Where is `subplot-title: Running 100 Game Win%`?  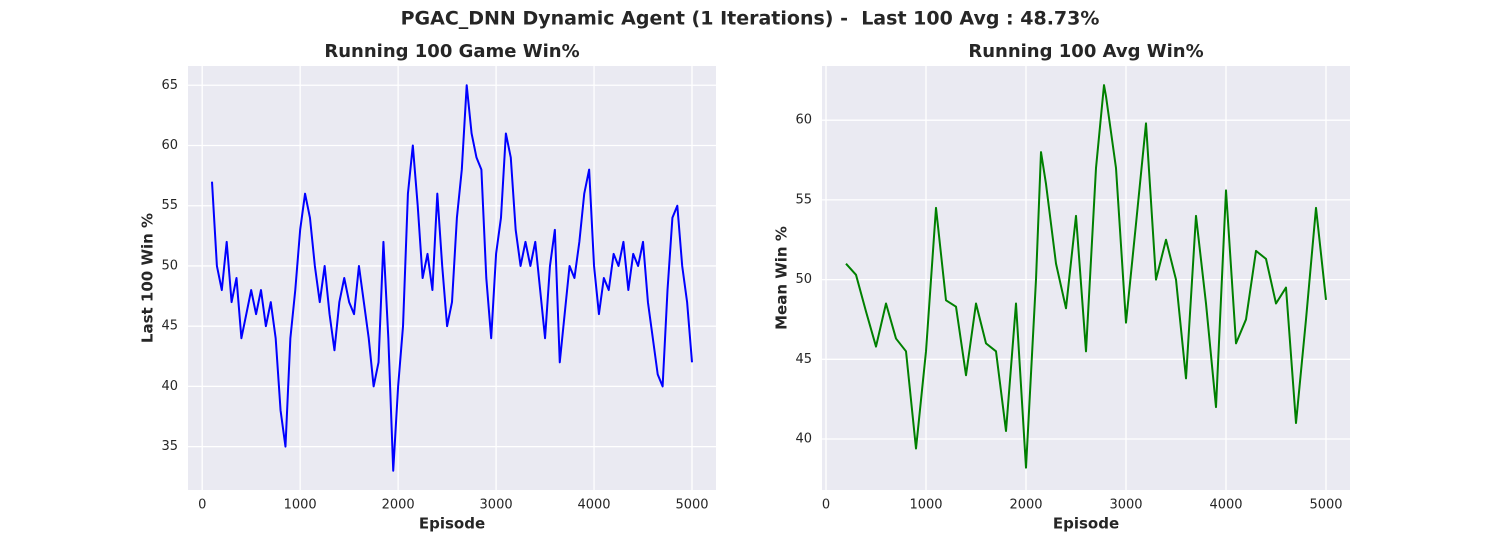 subplot-title: Running 100 Game Win% is located at coordinates (451, 51).